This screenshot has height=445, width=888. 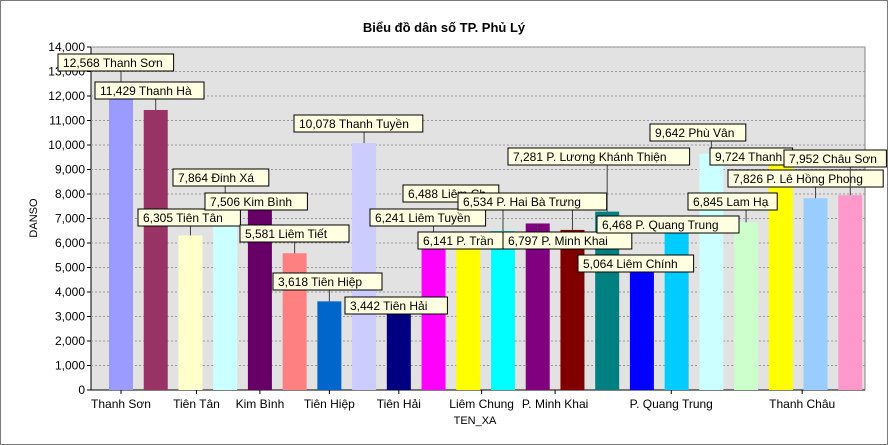 I want to click on data-label: 9,642 Phù Vân, so click(x=694, y=133).